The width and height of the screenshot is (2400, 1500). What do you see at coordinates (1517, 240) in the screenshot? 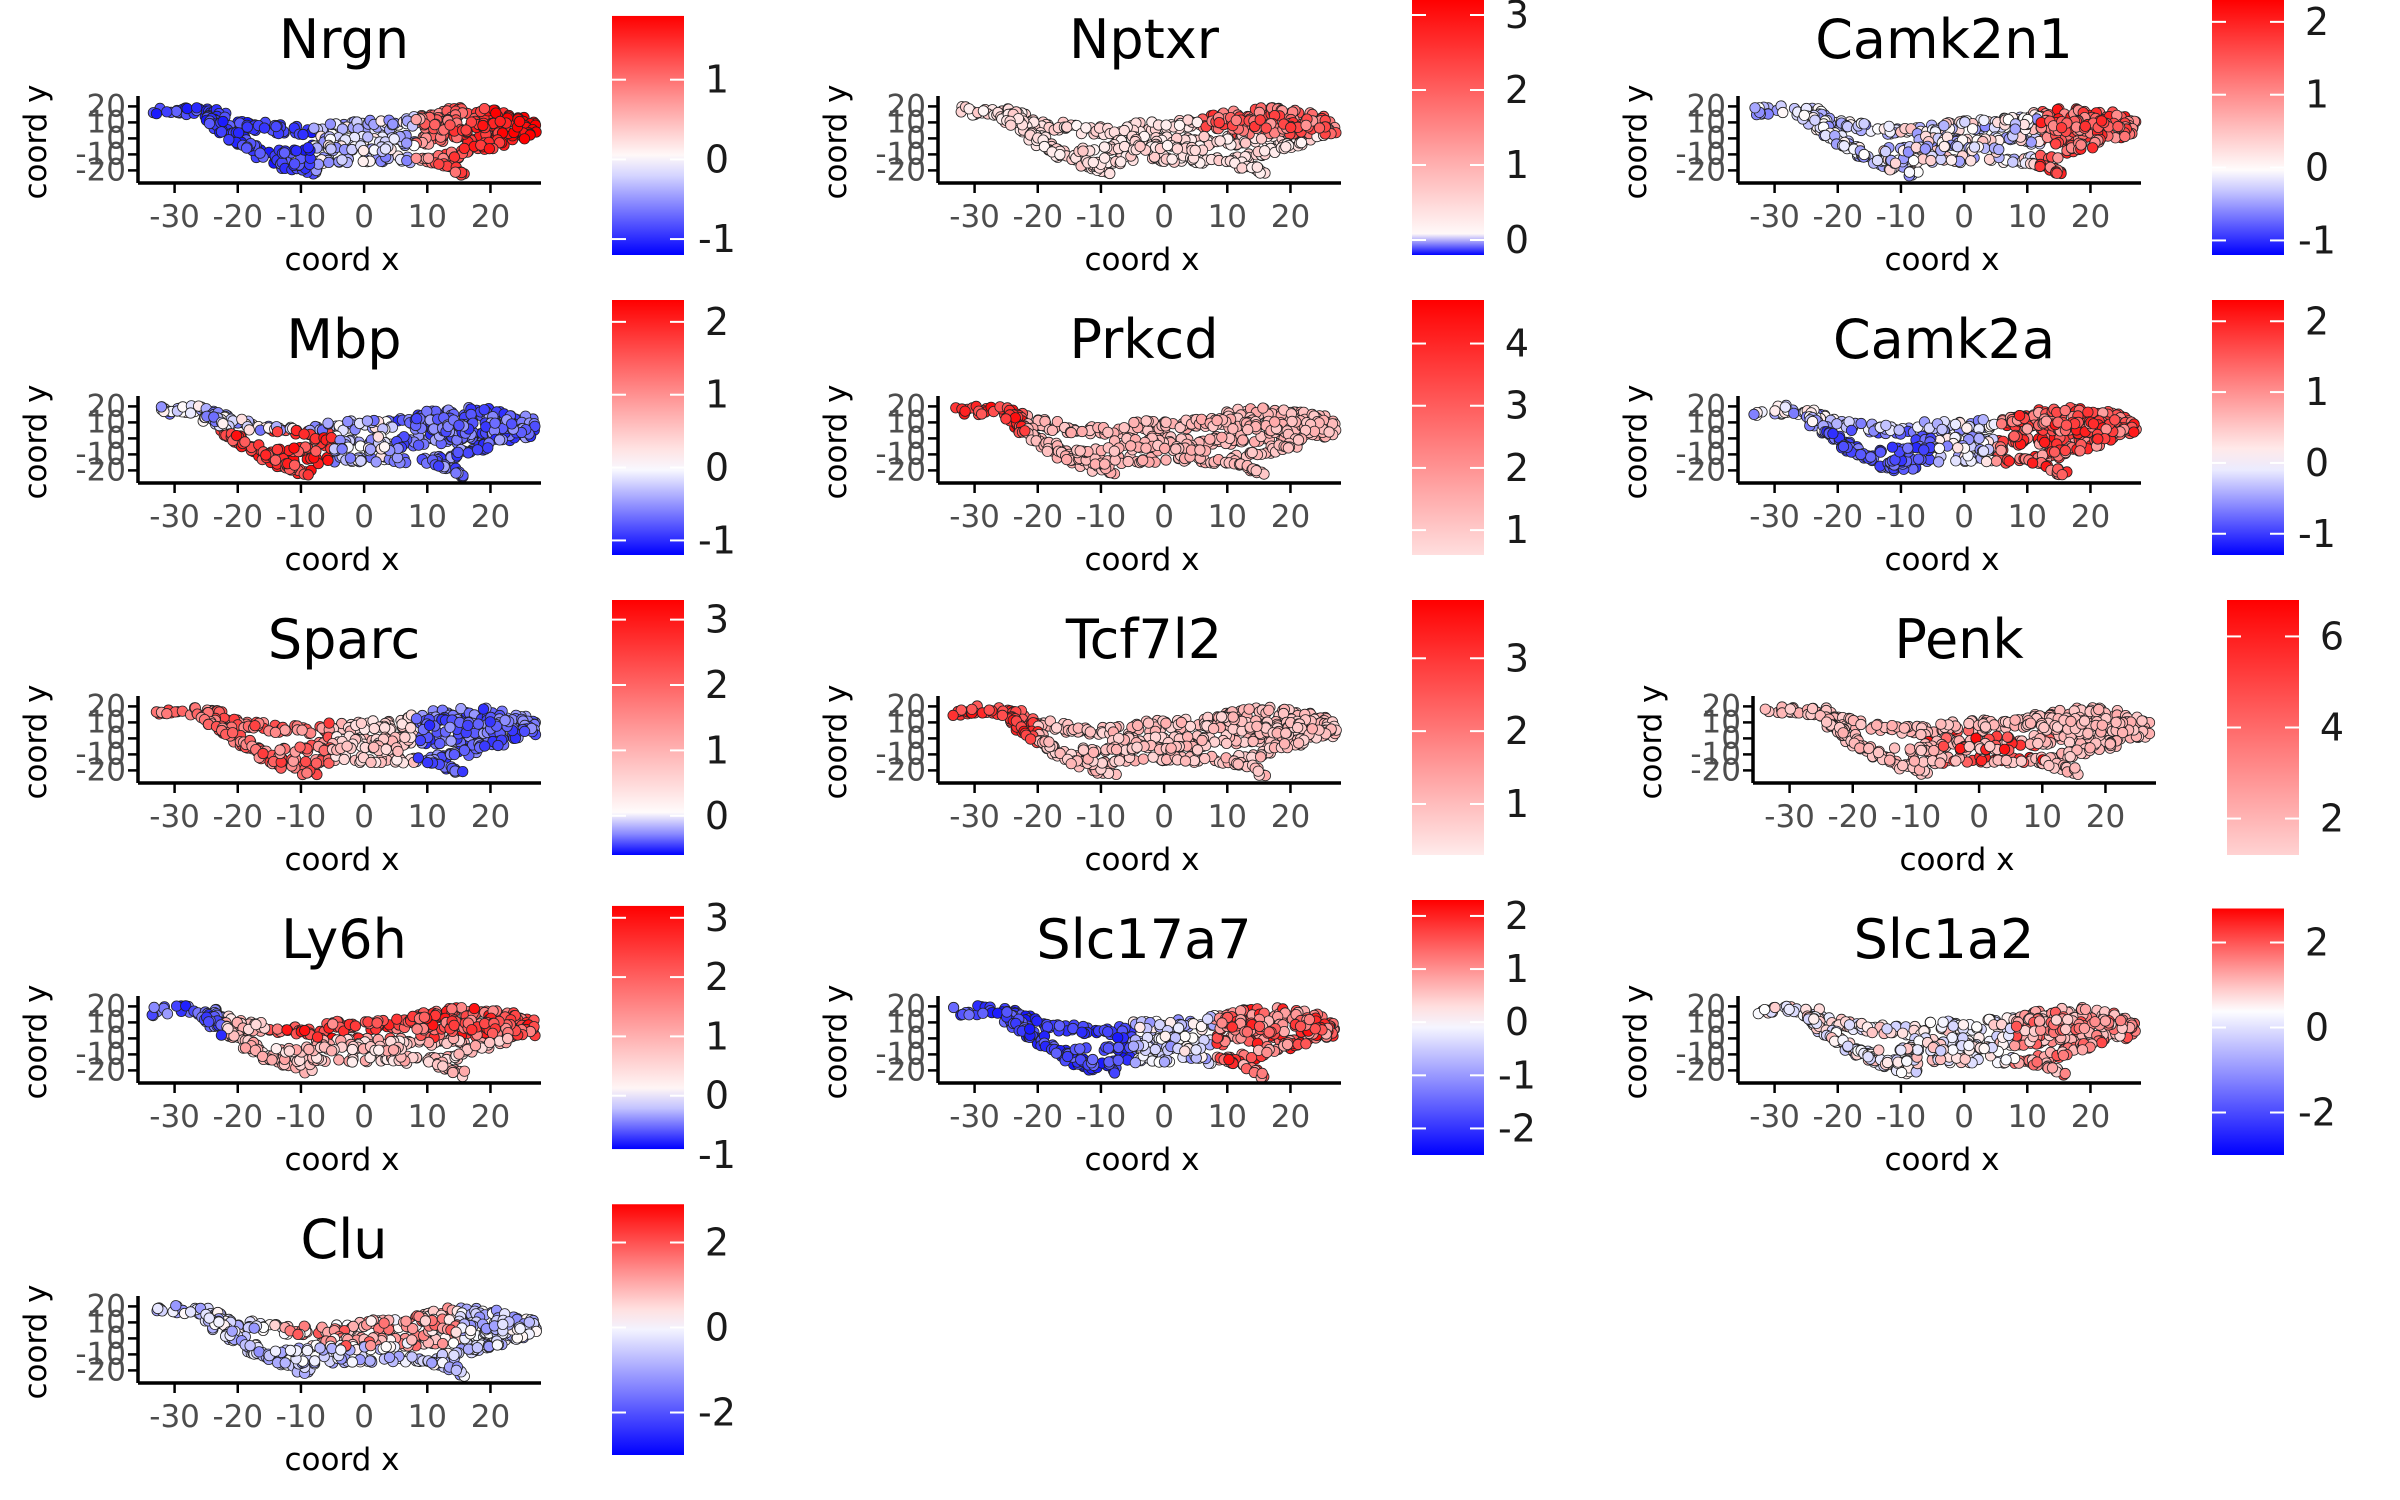
I see `colorbar-tick-label: 0` at bounding box center [1517, 240].